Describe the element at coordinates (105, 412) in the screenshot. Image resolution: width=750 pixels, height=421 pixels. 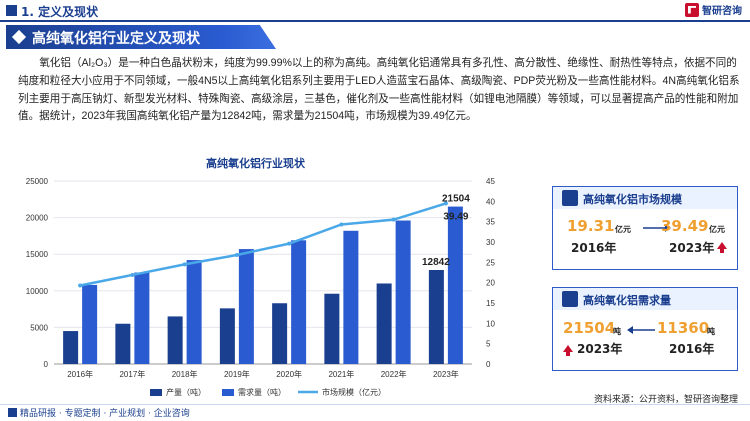
I see `footer-services: 精品研报 · 专题定制 · 产业规划 · 企业咨询` at that location.